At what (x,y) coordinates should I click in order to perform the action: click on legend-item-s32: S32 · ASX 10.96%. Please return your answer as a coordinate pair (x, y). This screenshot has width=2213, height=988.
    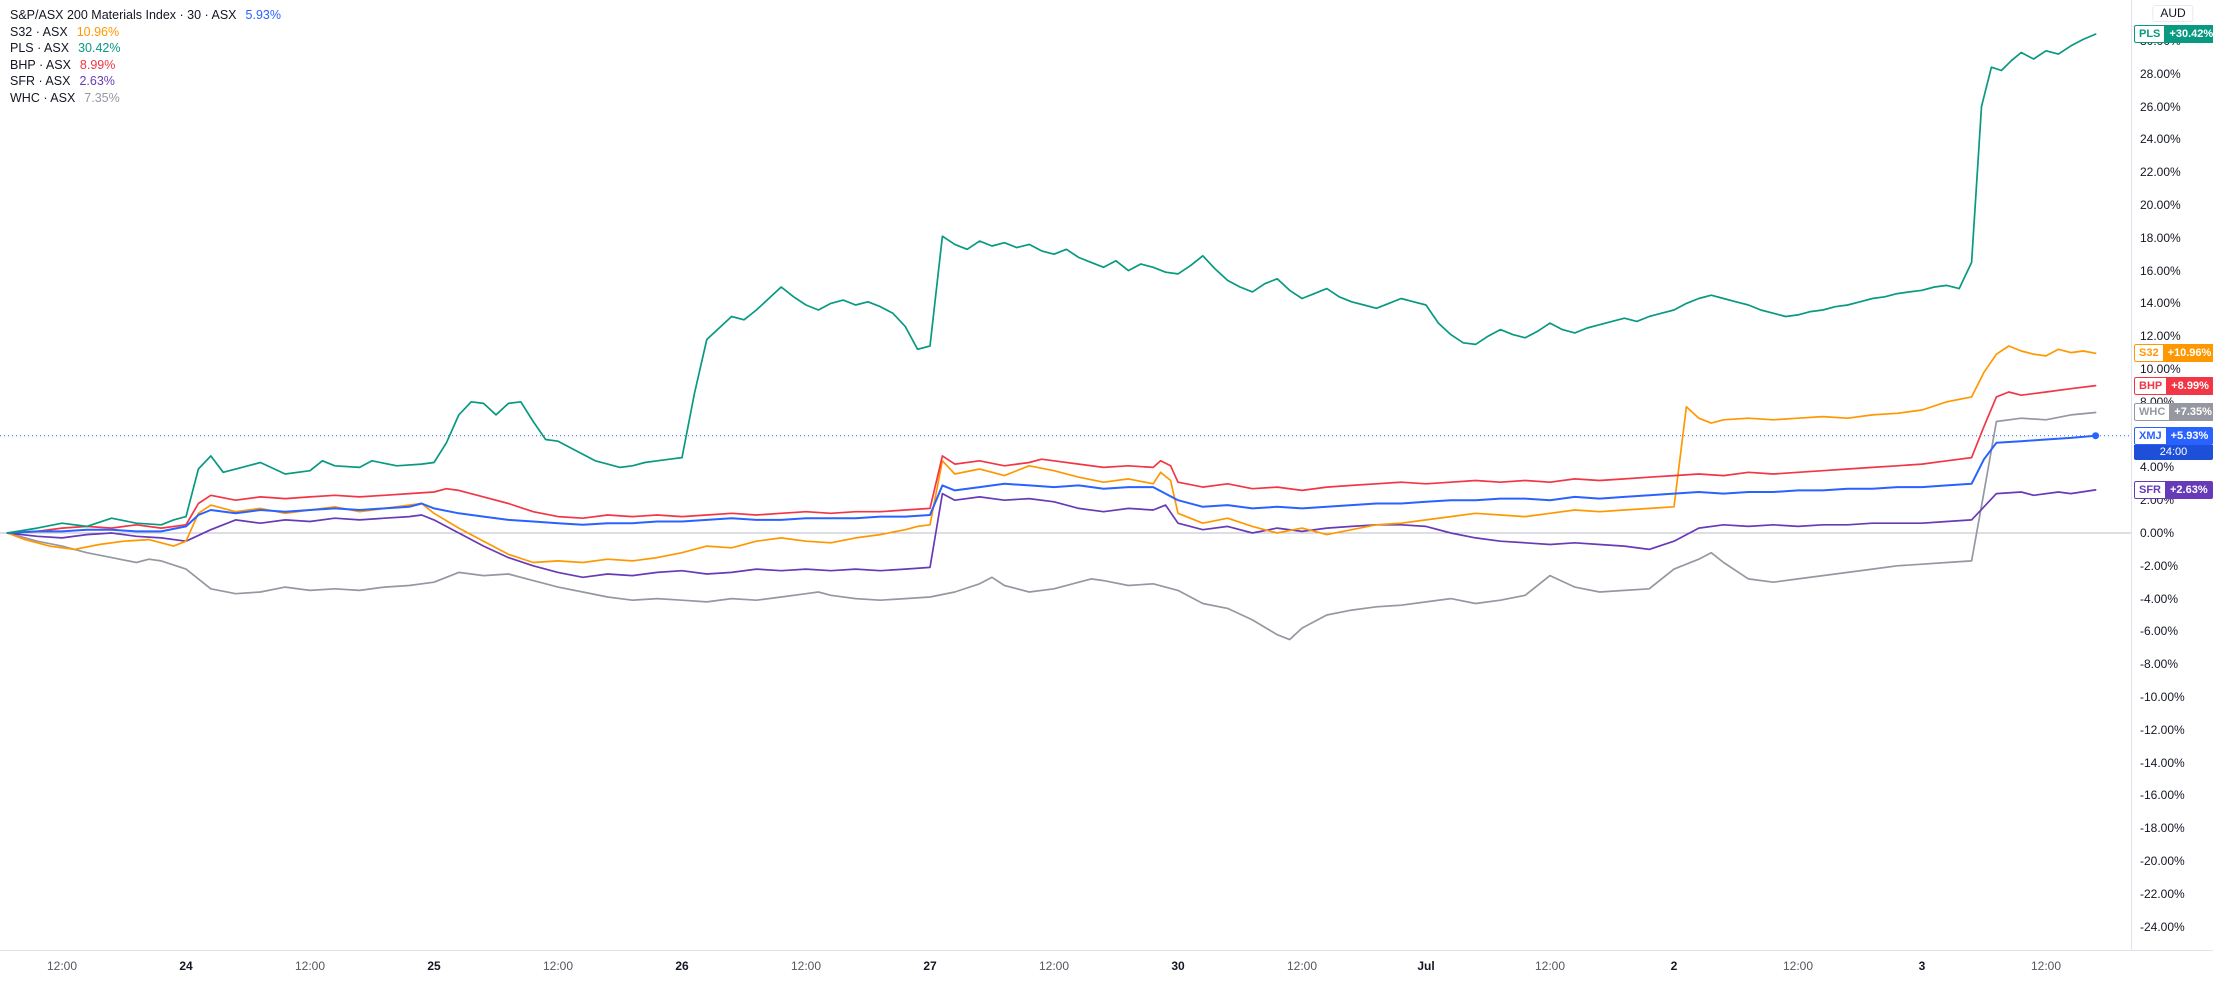
    Looking at the image, I should click on (145, 32).